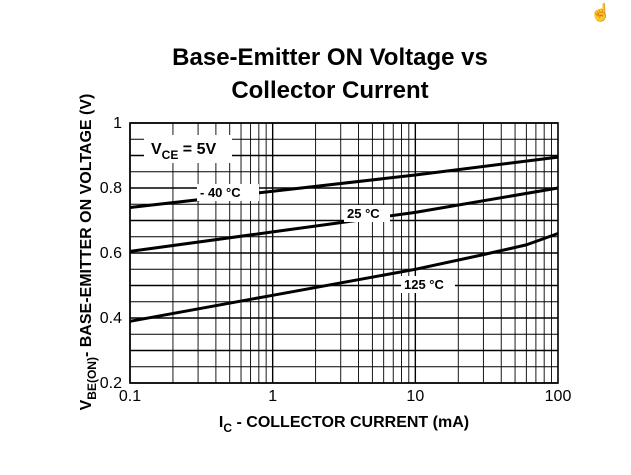 Image resolution: width=631 pixels, height=475 pixels. I want to click on series-label: 25 °C, so click(363, 213).